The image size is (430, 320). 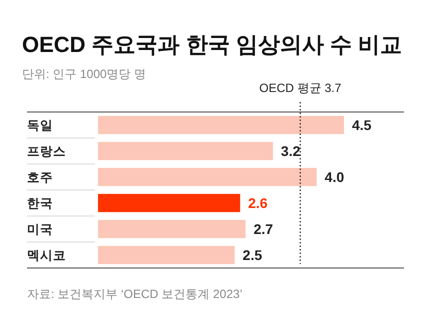 What do you see at coordinates (40, 229) in the screenshot?
I see `y-tick-label: 미국` at bounding box center [40, 229].